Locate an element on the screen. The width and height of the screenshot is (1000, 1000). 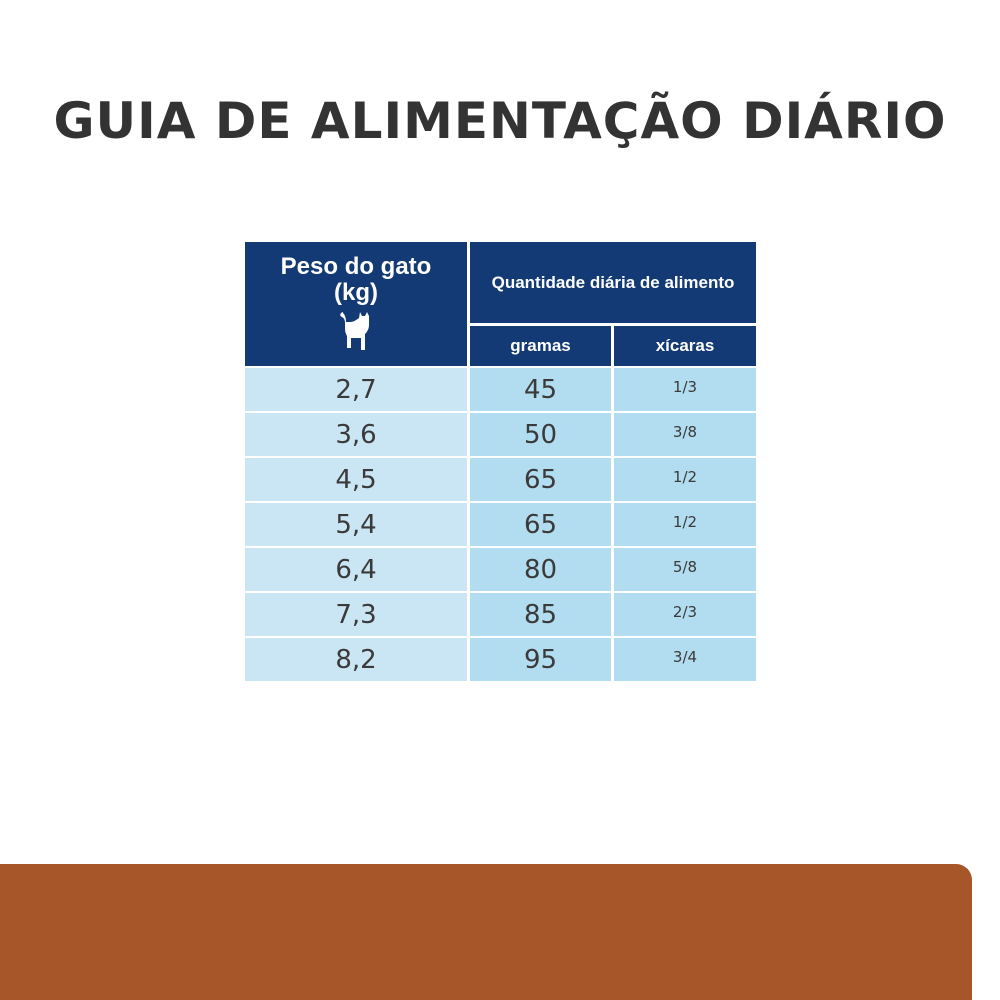
cell-weight: 3,6 is located at coordinates (356, 434).